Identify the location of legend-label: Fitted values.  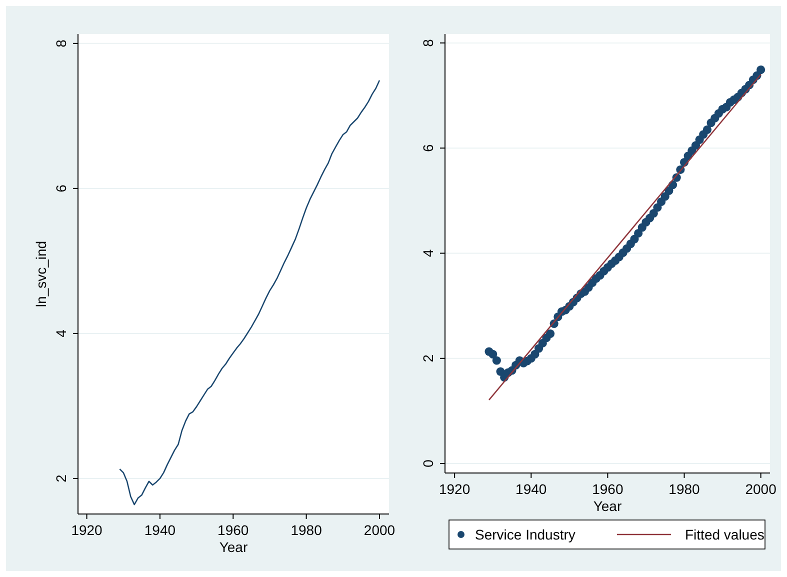
(724, 534).